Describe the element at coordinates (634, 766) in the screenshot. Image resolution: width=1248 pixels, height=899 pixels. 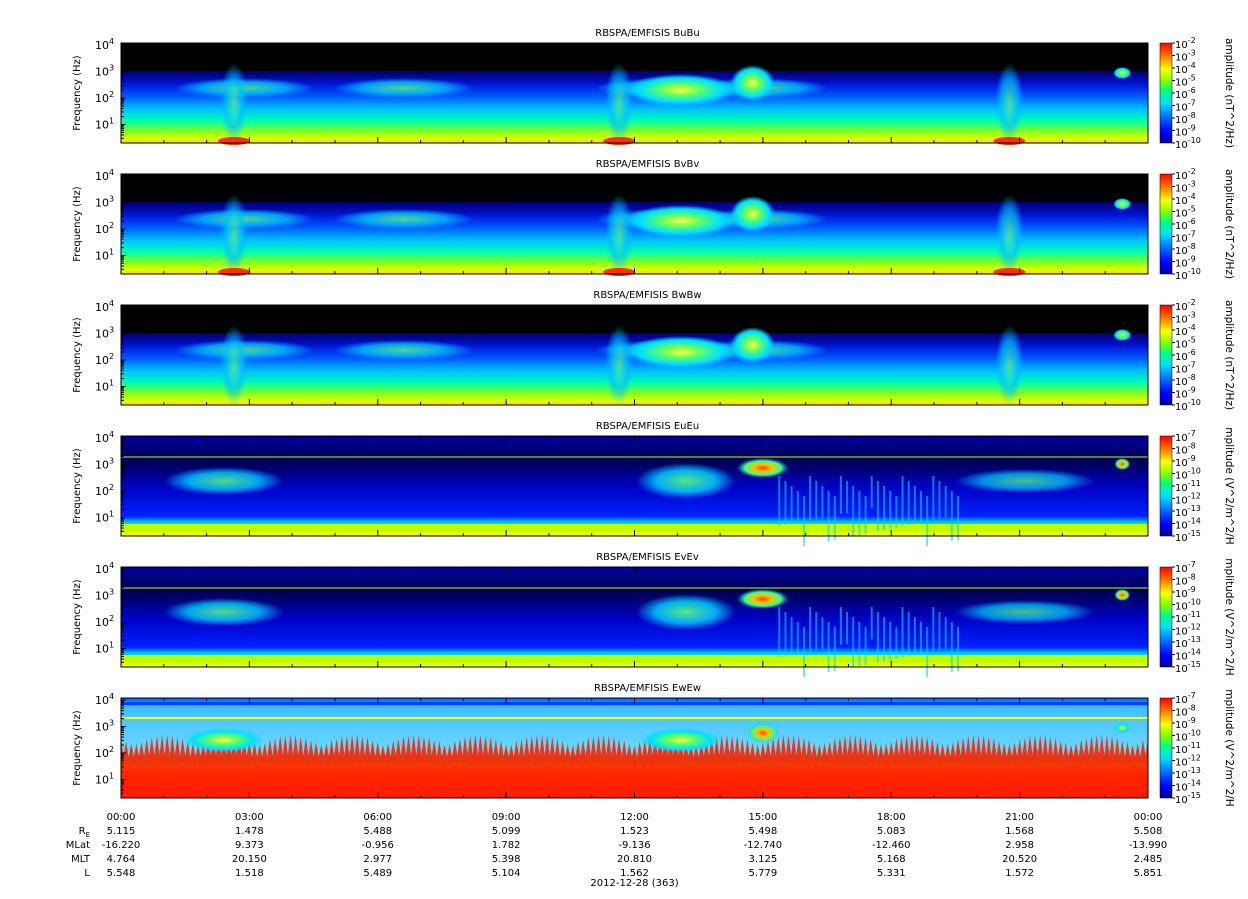
I see `noise-floor` at that location.